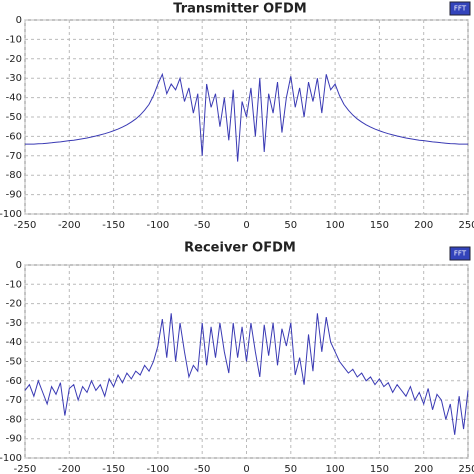  Describe the element at coordinates (239, 9) in the screenshot. I see `chart-title: Transmitter OFDM` at that location.